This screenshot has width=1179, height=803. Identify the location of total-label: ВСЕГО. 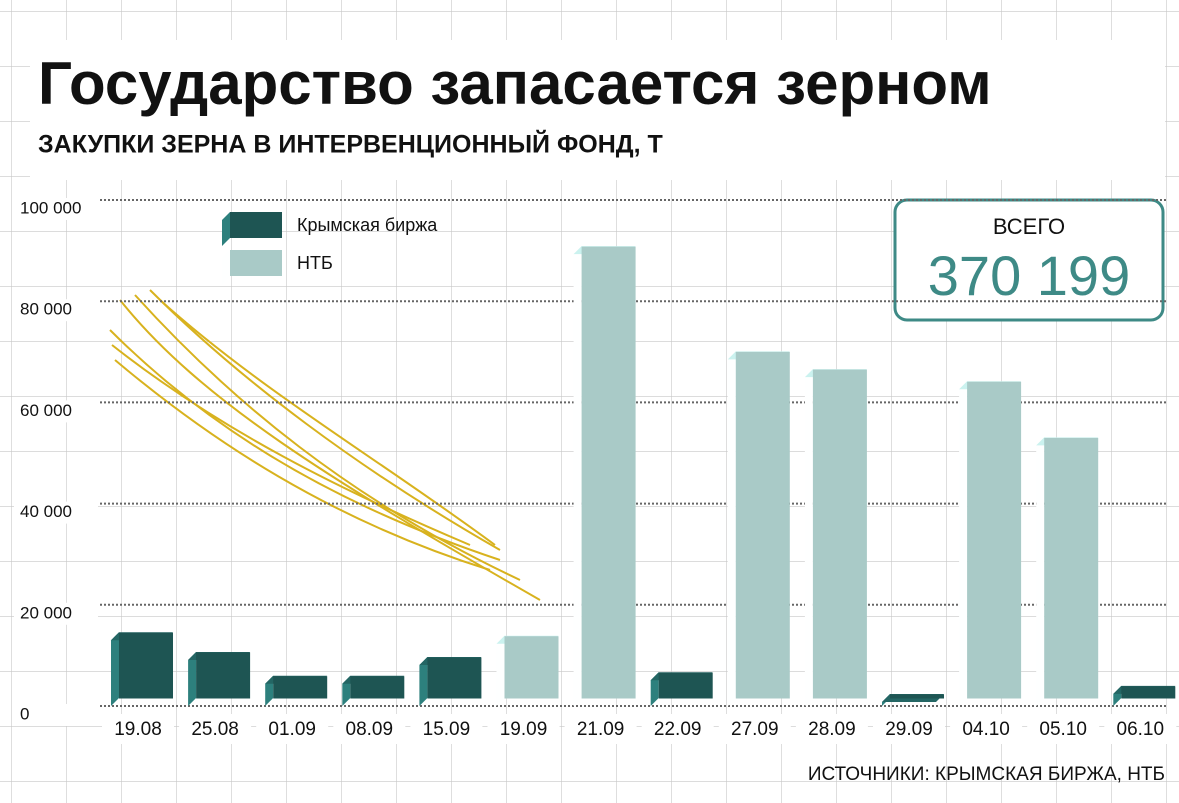
(1029, 226).